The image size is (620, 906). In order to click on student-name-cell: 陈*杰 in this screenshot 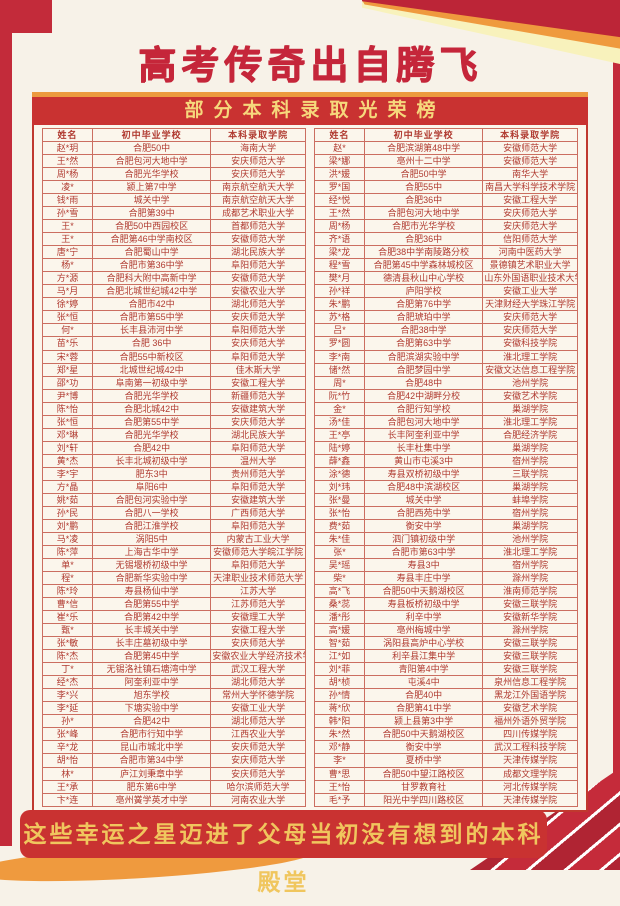, I will do `click(67, 656)`.